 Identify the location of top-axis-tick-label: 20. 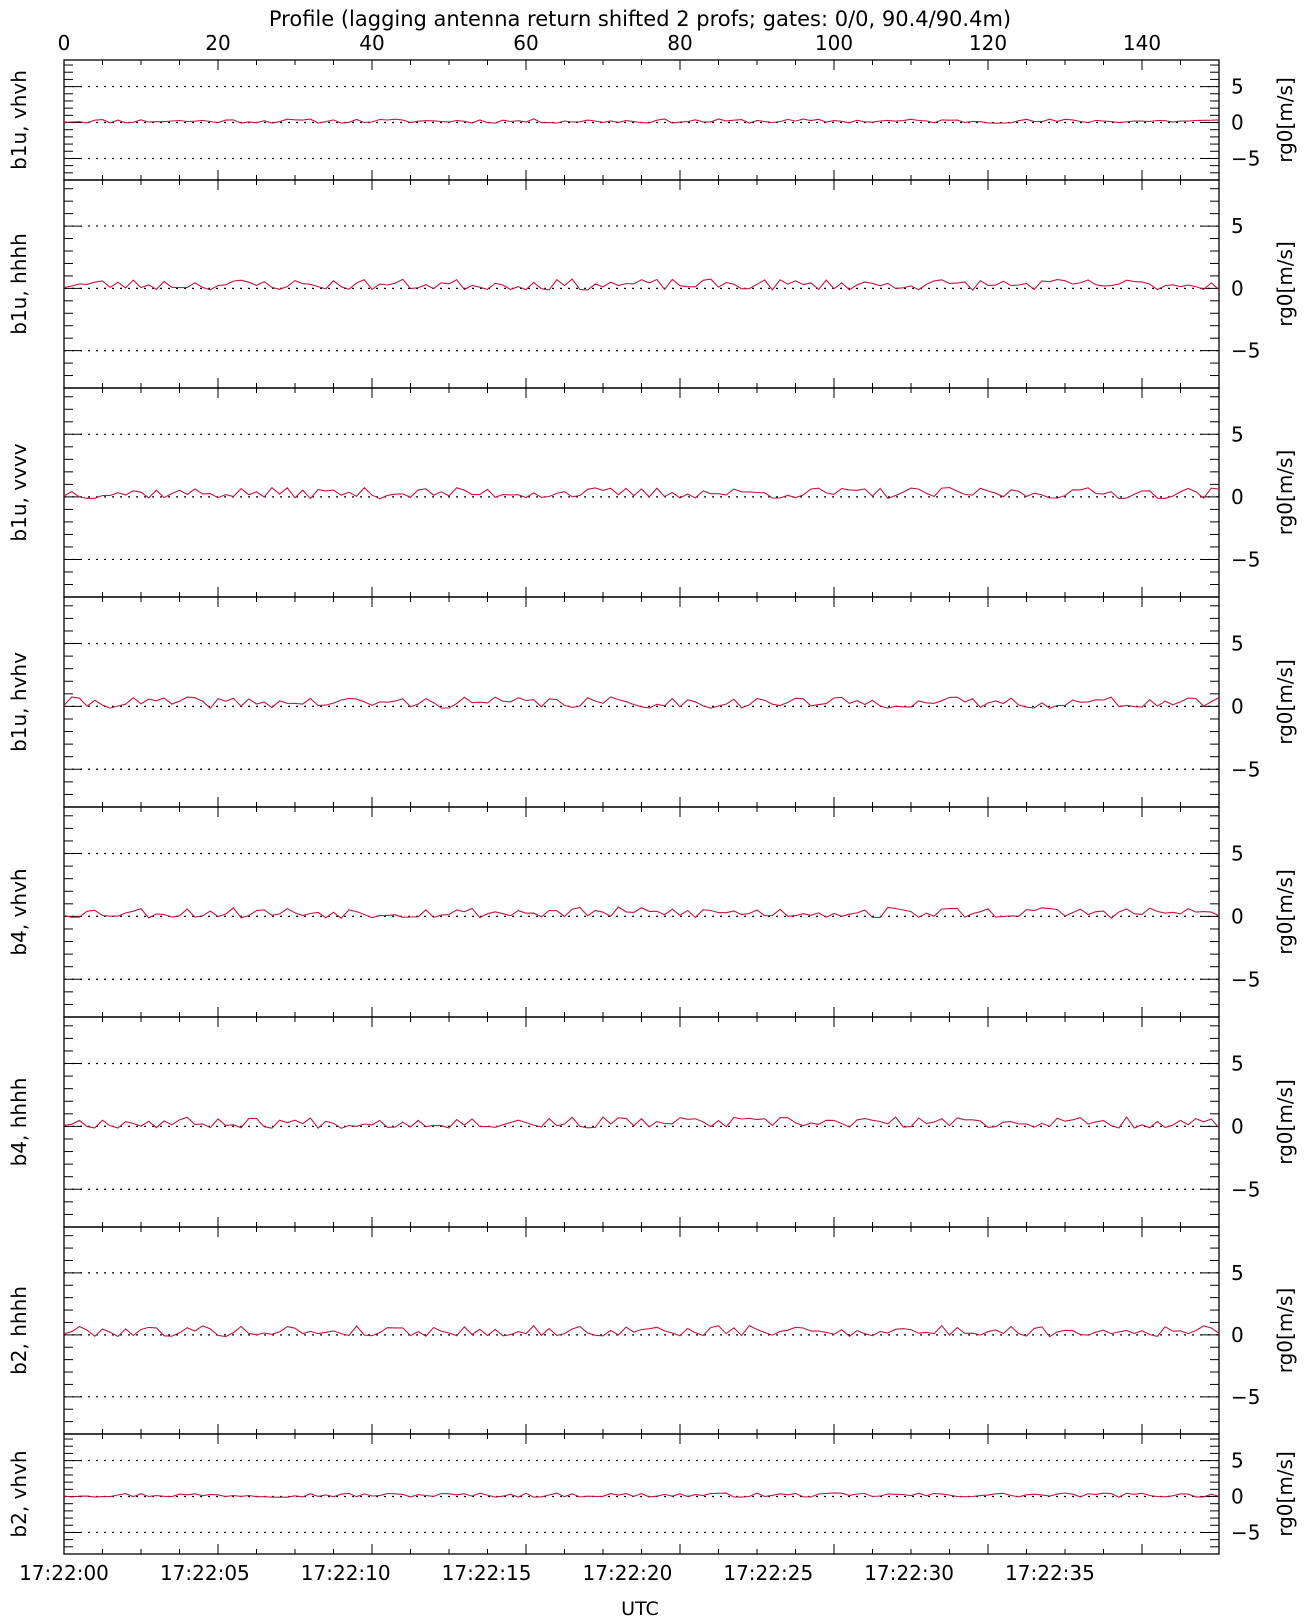
(217, 43).